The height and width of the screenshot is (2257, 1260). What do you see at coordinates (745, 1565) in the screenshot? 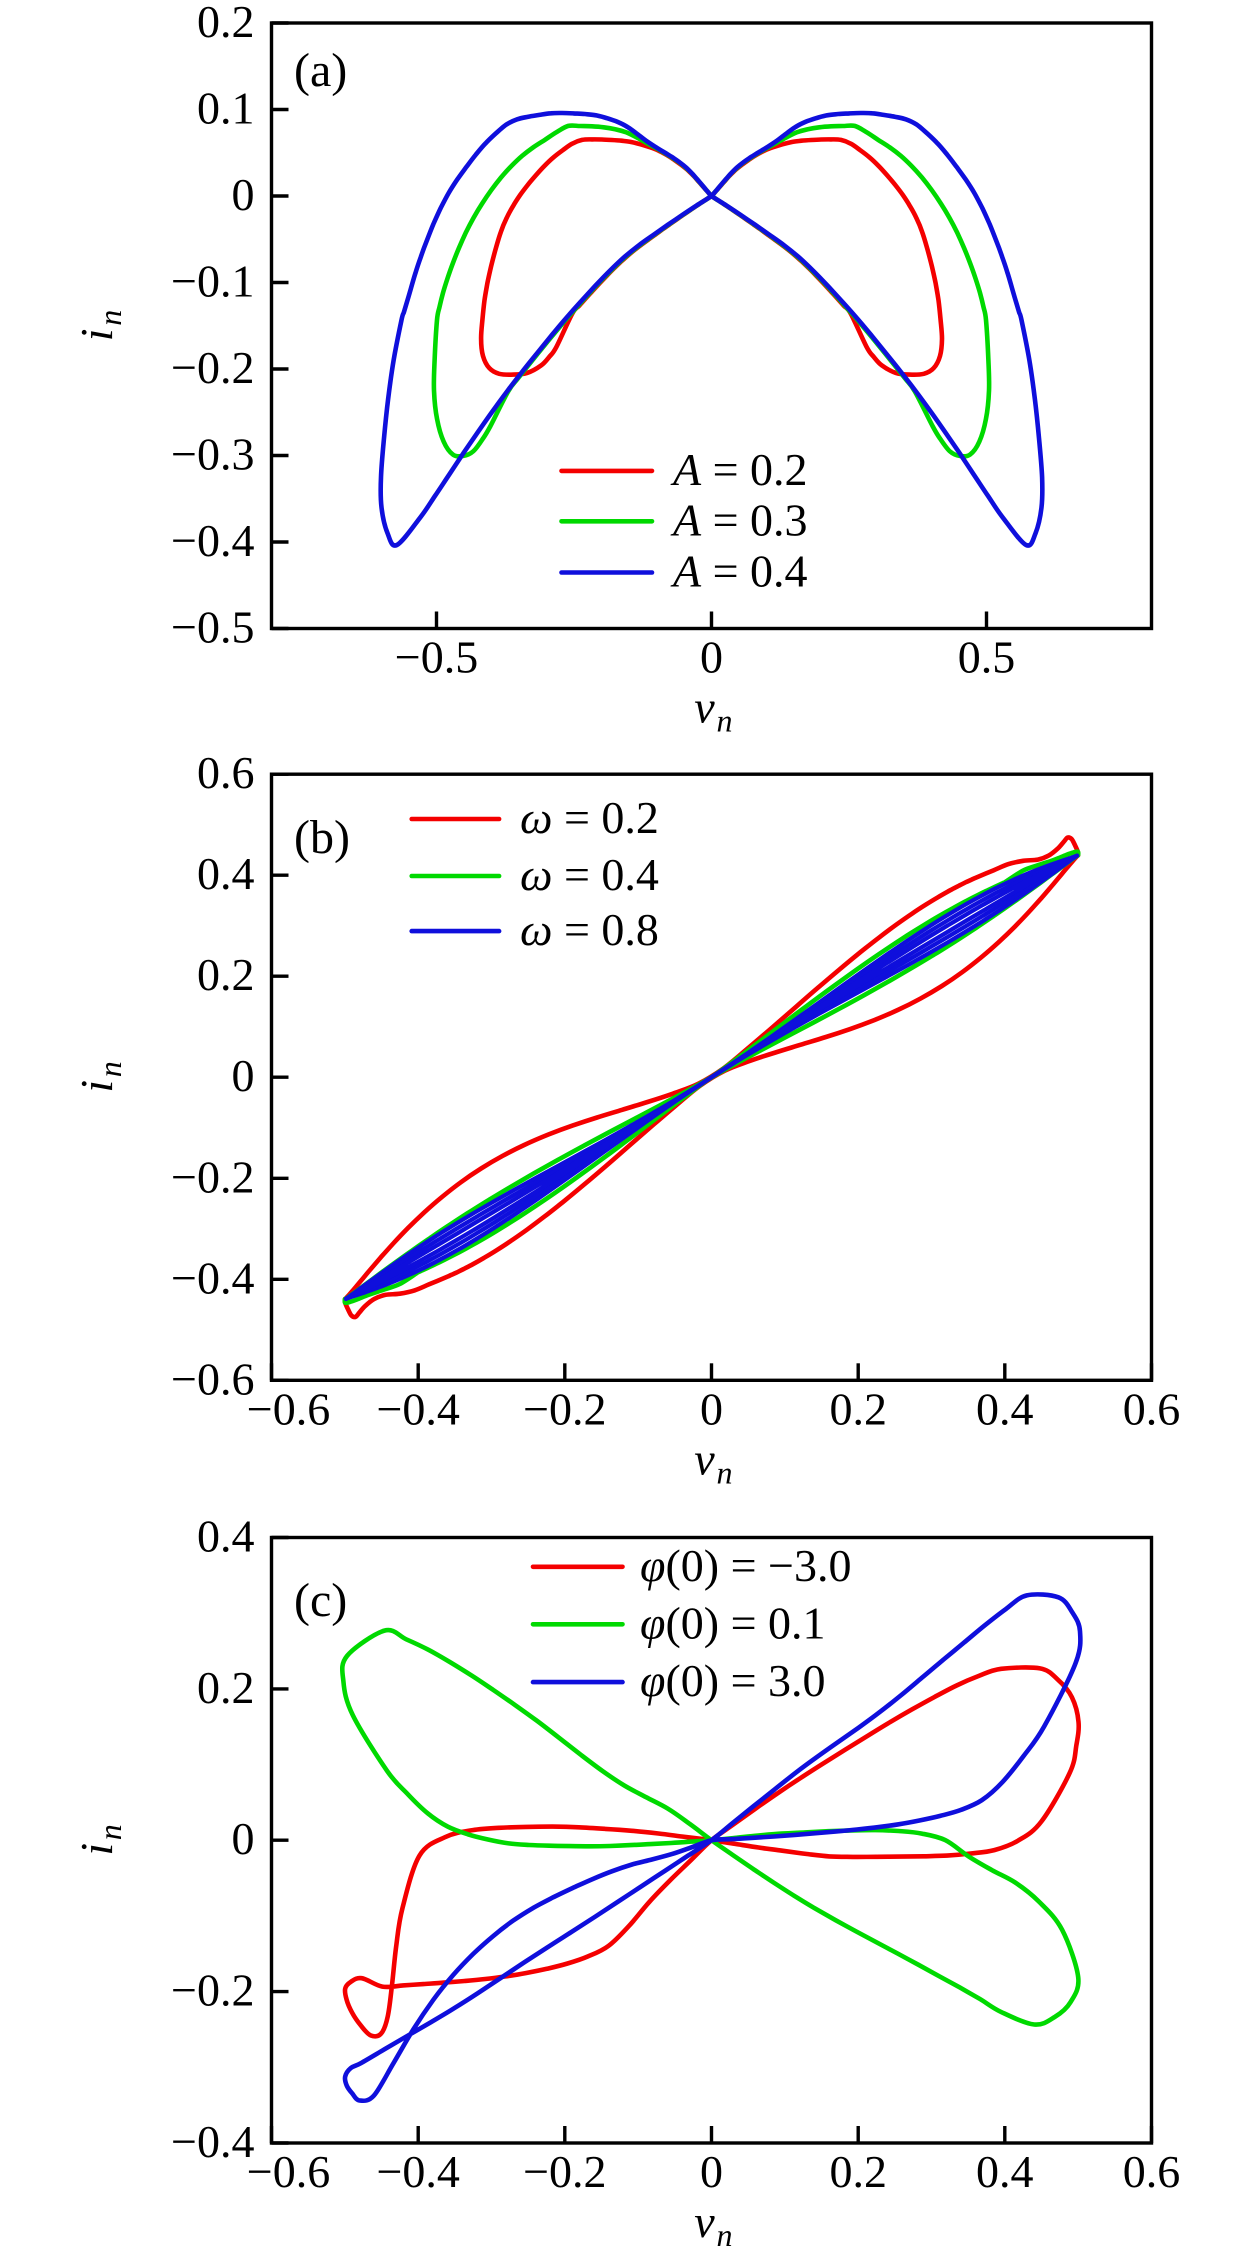
I see `svg-text: φ(0) = −3.0` at bounding box center [745, 1565].